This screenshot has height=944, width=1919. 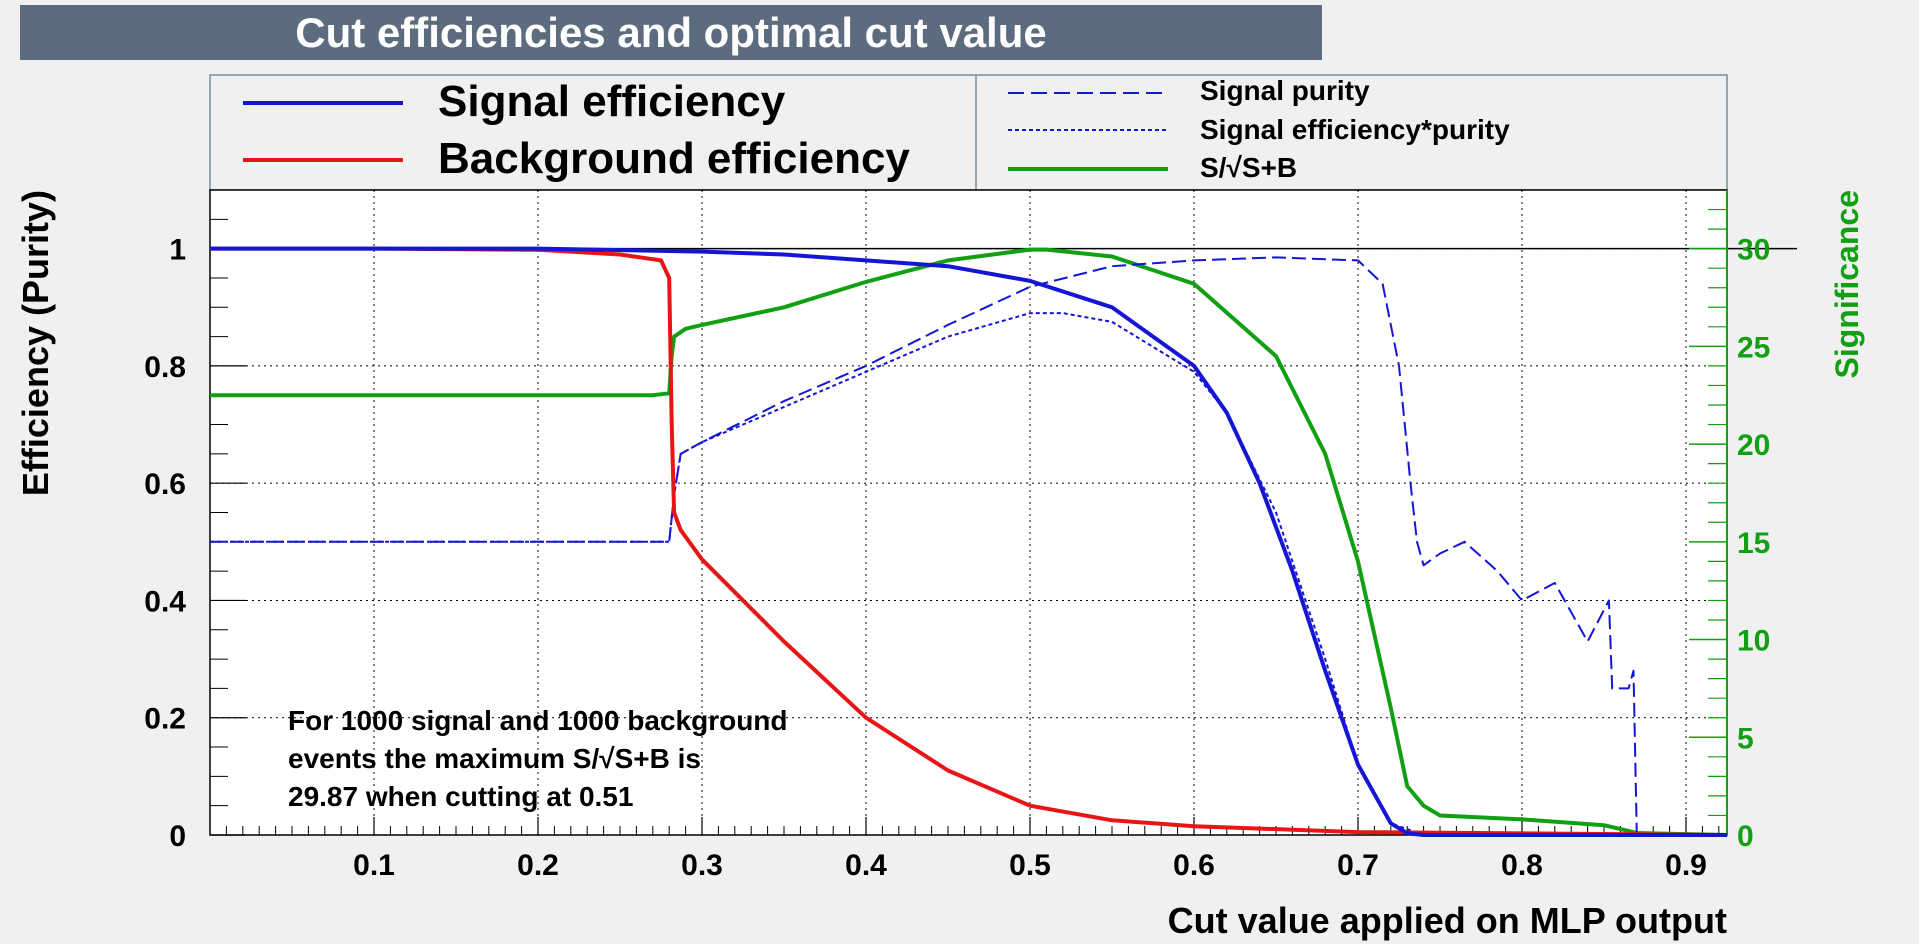 I want to click on legend-signal-efficiency-label: Signal efficiency, so click(x=612, y=101).